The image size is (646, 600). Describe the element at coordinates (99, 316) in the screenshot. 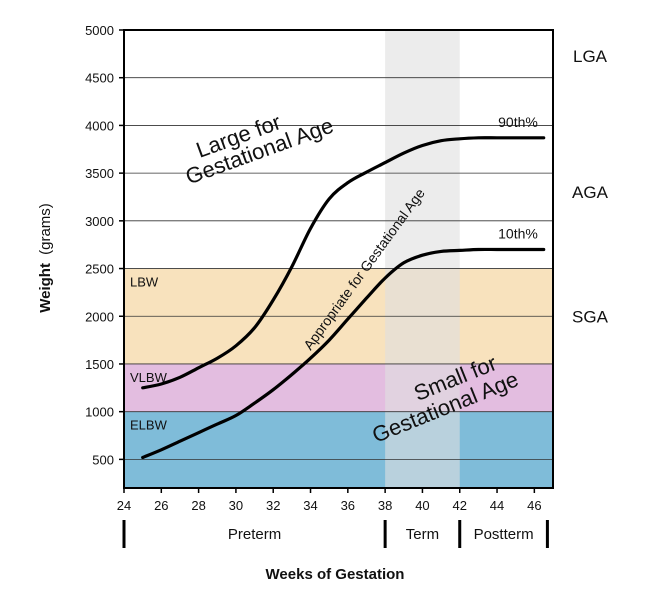

I see `y-tick-label-2000: 2000` at that location.